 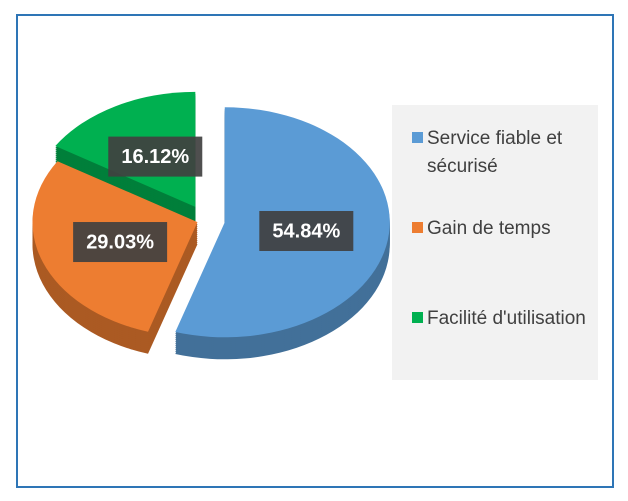 What do you see at coordinates (506, 318) in the screenshot?
I see `legend-label: Facilité d'utilisation` at bounding box center [506, 318].